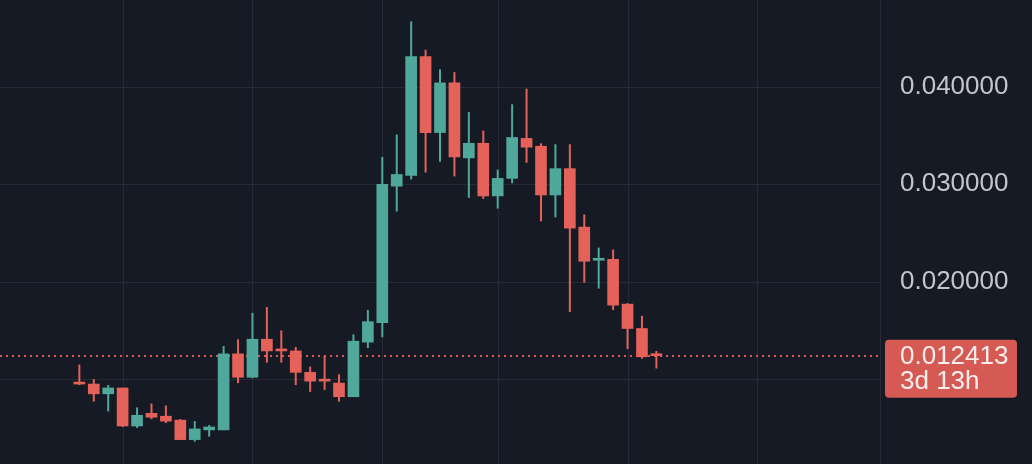  I want to click on y-tick-label: 0.040000, so click(954, 84).